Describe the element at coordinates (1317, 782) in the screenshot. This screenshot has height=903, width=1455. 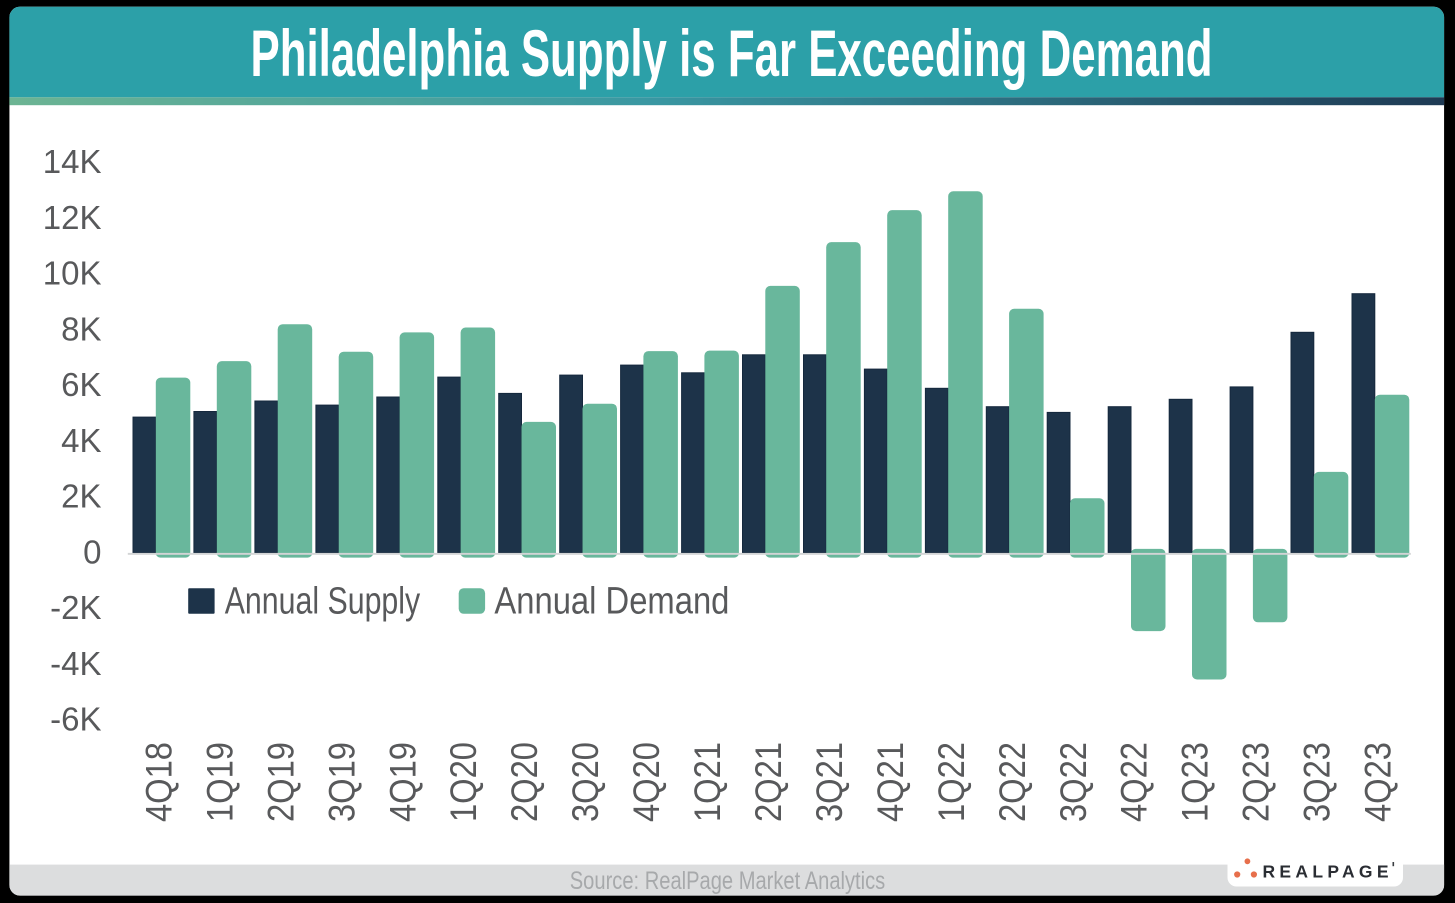
I see `svg-text: 3Q23` at that location.